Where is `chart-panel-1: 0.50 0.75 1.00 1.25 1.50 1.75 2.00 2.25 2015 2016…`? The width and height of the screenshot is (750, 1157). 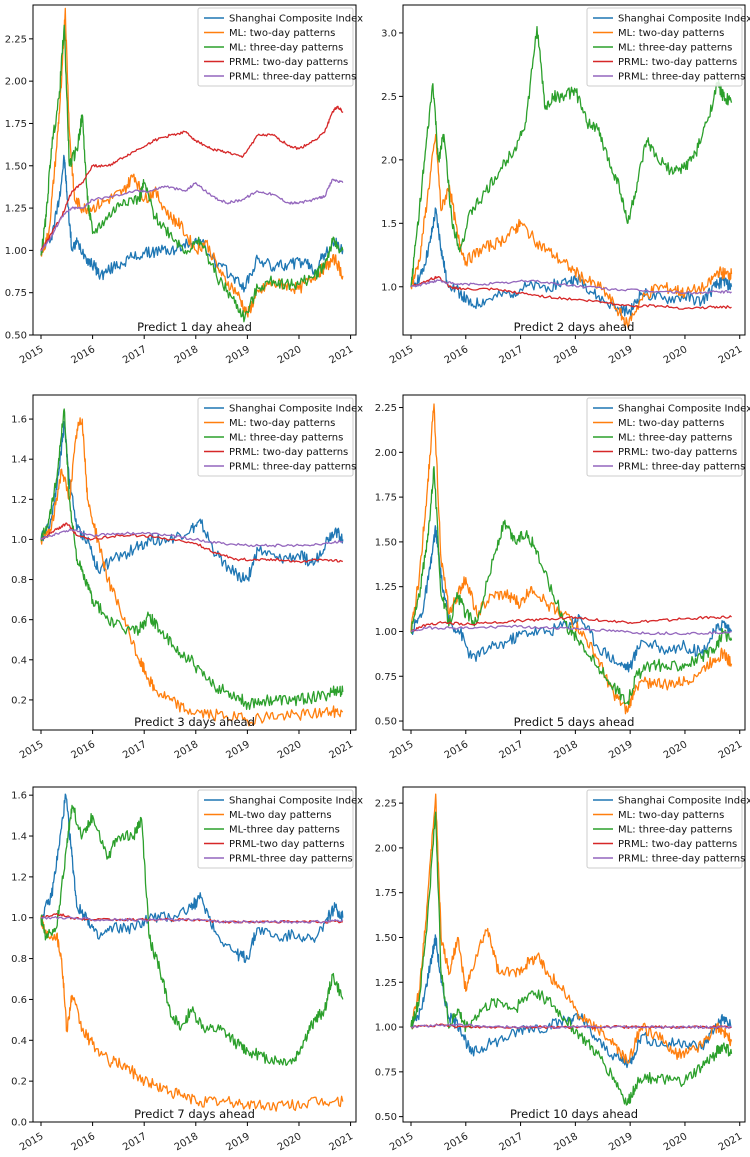
chart-panel-1: 0.50 0.75 1.00 1.25 1.50 1.75 2.00 2.25 2015 2016… is located at coordinates (184, 185).